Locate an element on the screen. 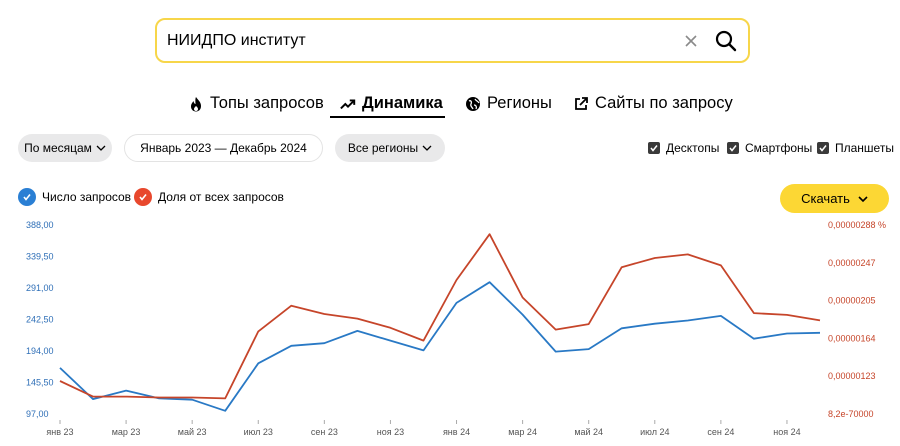 Image resolution: width=900 pixels, height=446 pixels. date-range-label: Январь 2023 — Декабрь 2024 is located at coordinates (223, 148).